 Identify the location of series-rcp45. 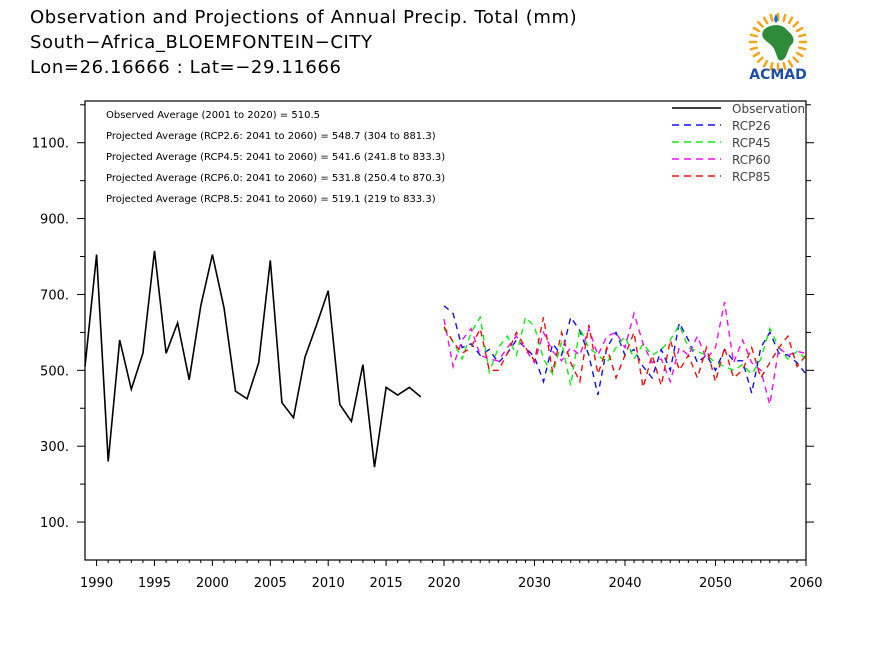
(625, 350).